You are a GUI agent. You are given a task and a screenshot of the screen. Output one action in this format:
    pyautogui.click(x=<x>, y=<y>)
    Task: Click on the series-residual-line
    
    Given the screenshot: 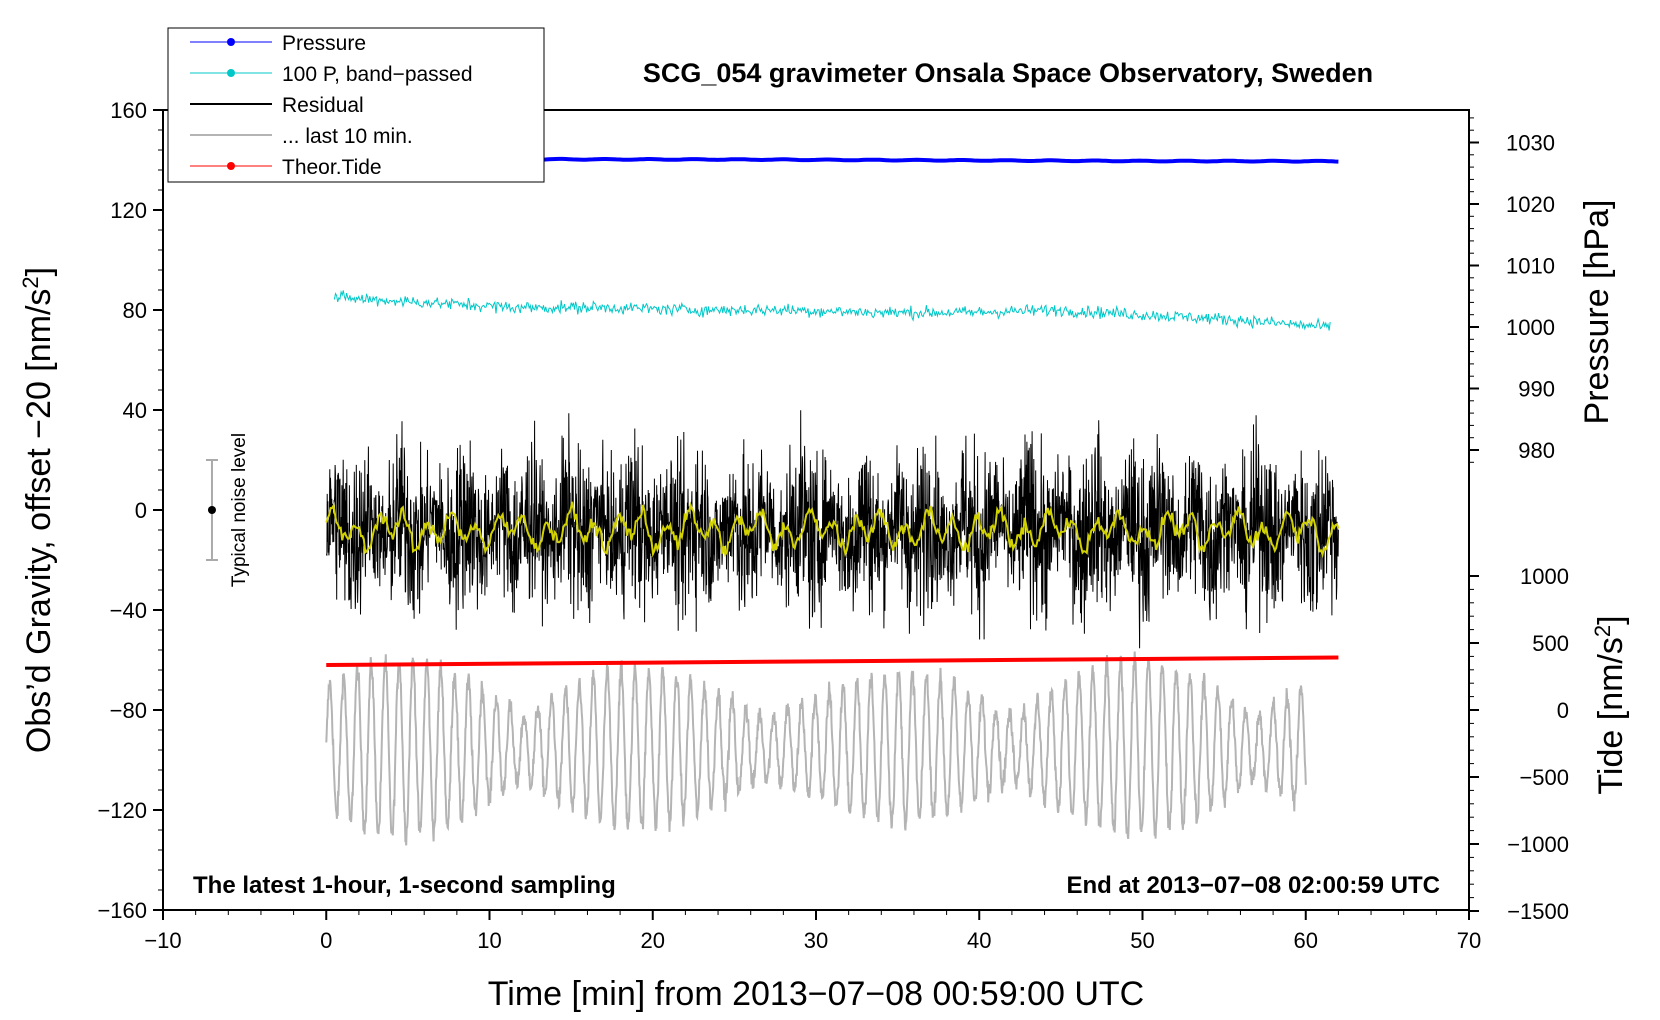 What is the action you would take?
    pyautogui.click(x=832, y=529)
    